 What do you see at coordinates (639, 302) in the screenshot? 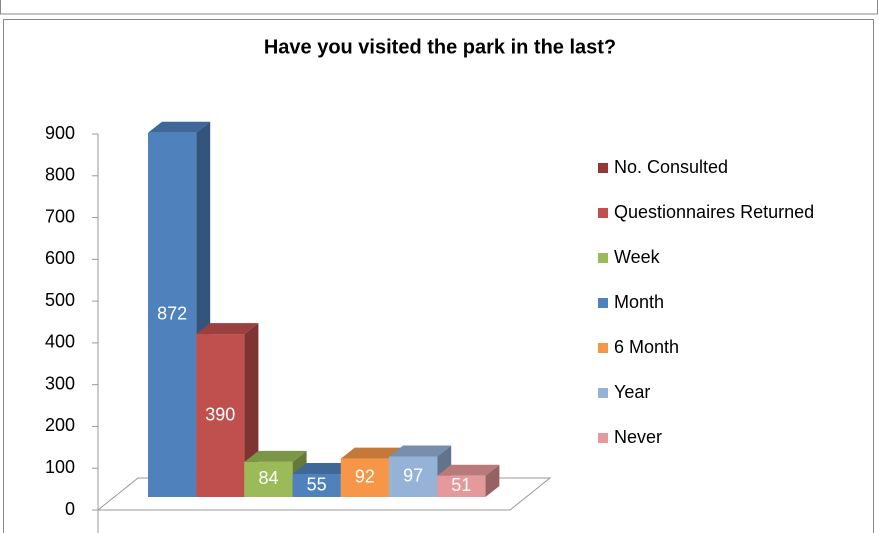
I see `legend-label: Month` at bounding box center [639, 302].